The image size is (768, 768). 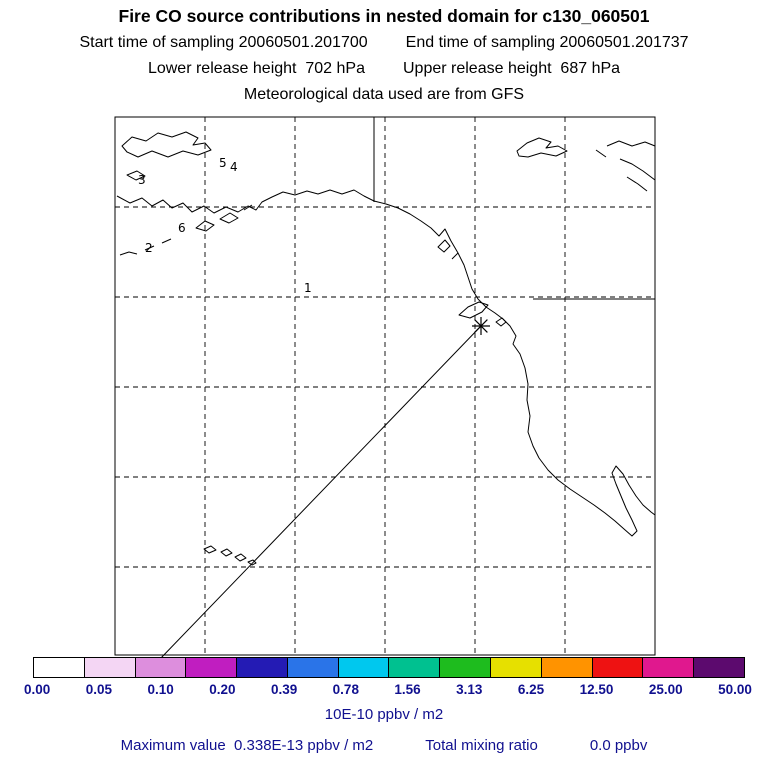 I want to click on colorbar-tick-label: 0.10, so click(x=160, y=689).